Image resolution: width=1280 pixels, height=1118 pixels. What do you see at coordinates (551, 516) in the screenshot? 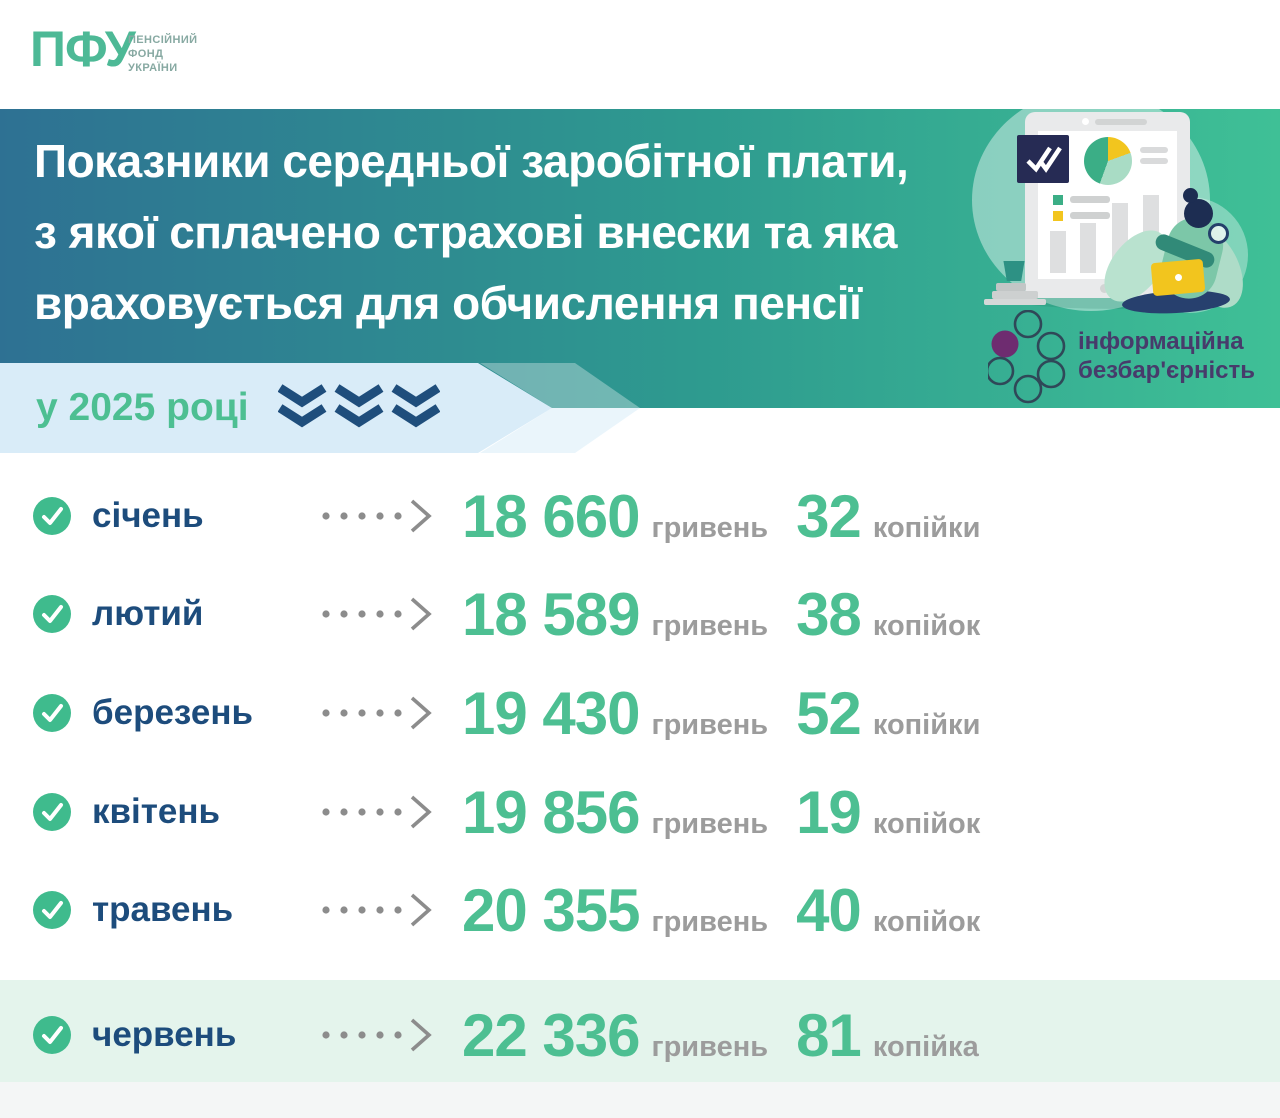
I see `amount-value: 18 660` at bounding box center [551, 516].